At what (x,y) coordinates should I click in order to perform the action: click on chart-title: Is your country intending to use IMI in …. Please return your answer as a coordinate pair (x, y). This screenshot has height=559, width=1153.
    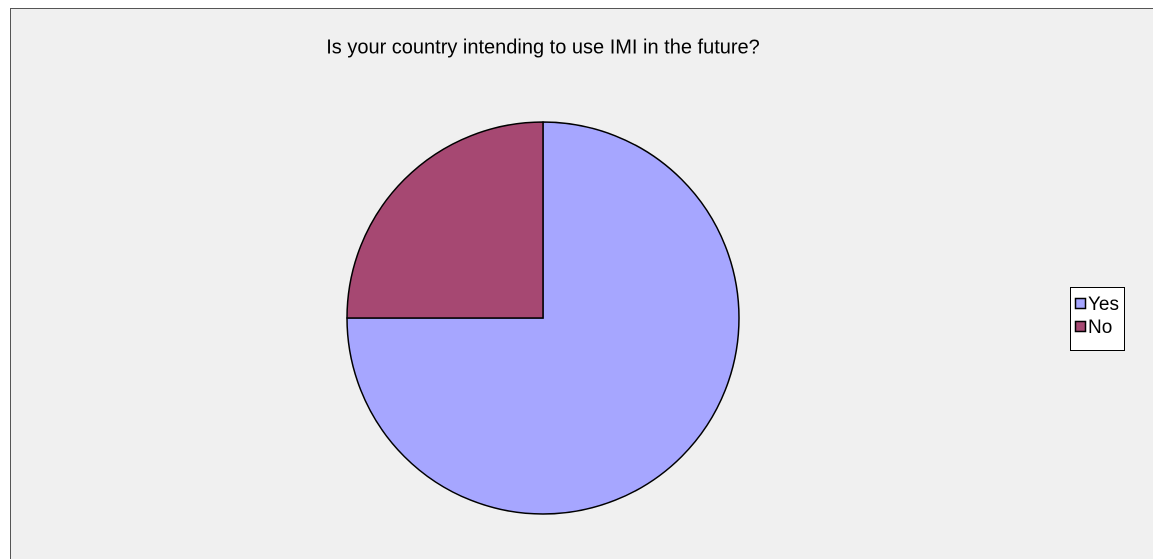
    Looking at the image, I should click on (543, 47).